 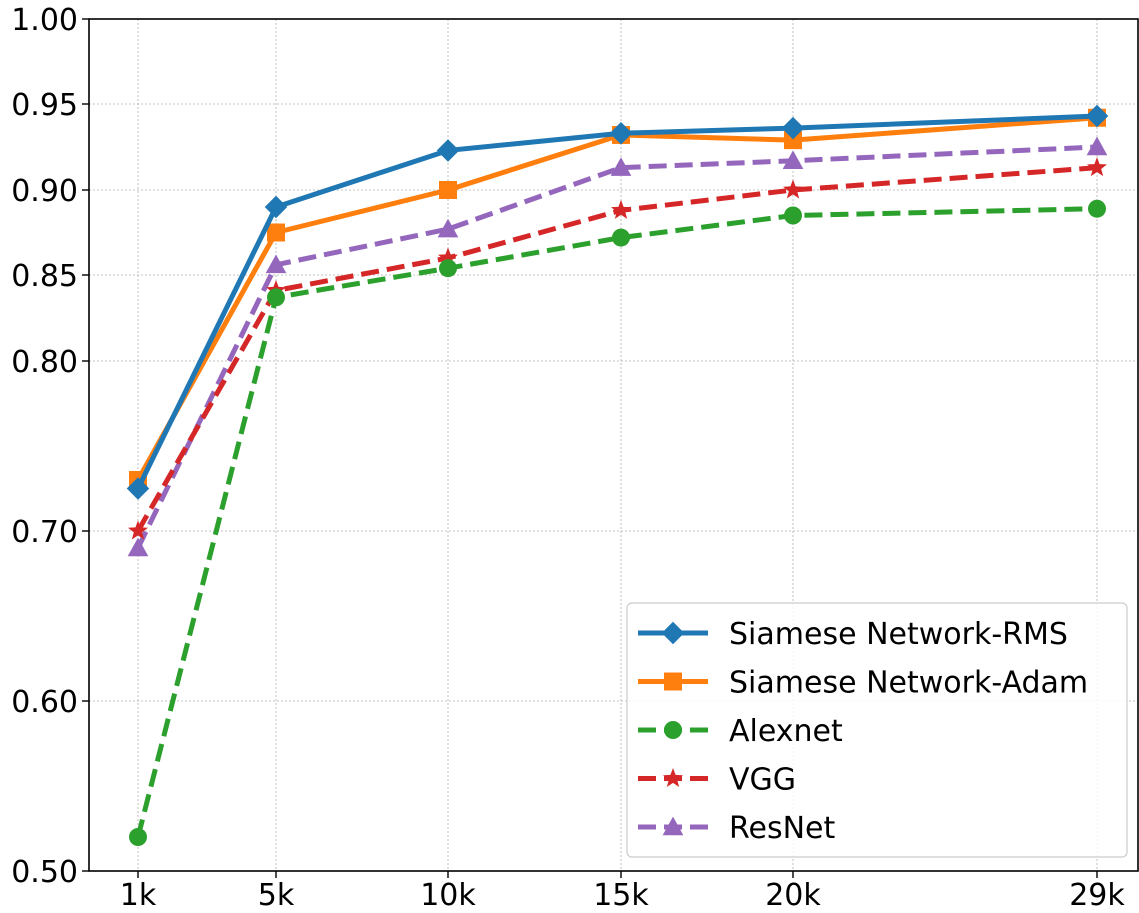 What do you see at coordinates (44, 191) in the screenshot?
I see `y-tick-label: 0.90` at bounding box center [44, 191].